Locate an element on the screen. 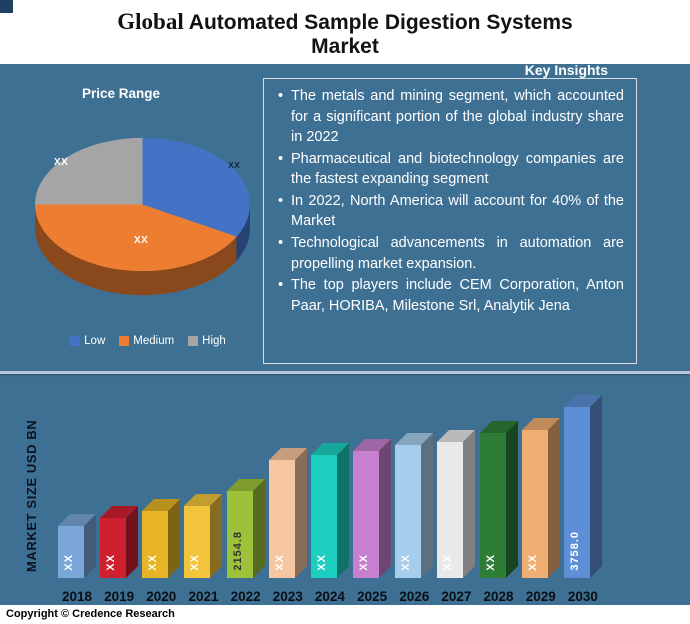  legend-label-high: High is located at coordinates (214, 341).